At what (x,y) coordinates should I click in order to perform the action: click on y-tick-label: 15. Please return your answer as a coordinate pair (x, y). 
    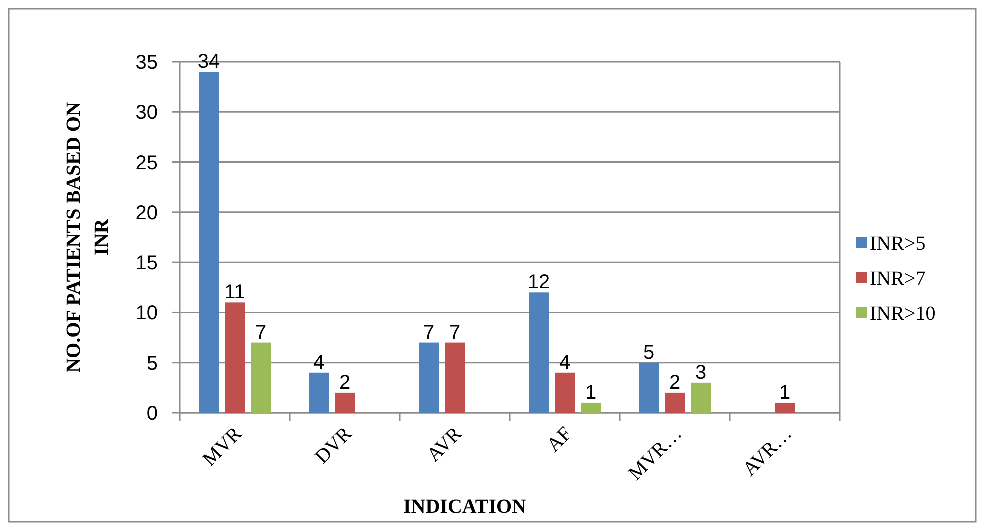
    Looking at the image, I should click on (147, 263).